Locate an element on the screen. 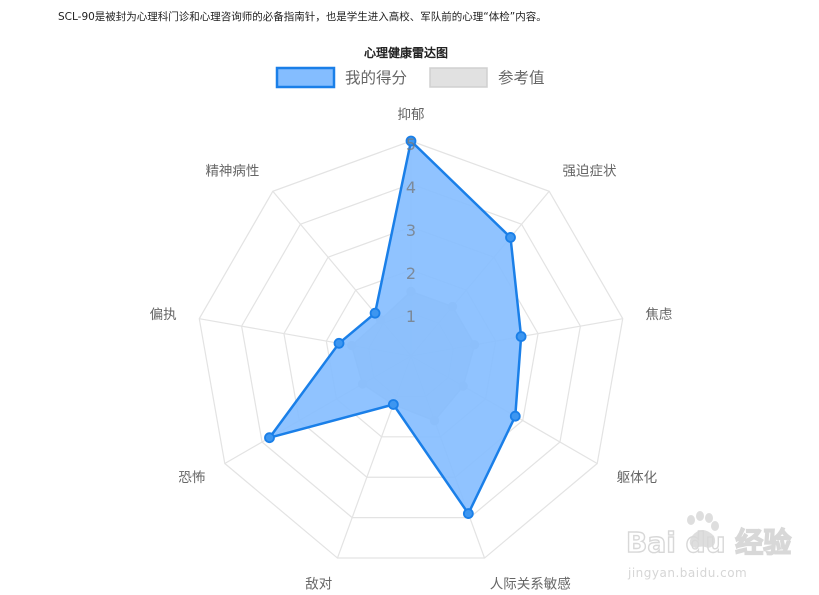 The height and width of the screenshot is (595, 819). radar-scale-ticks: 1 2 3 4 5 is located at coordinates (411, 230).